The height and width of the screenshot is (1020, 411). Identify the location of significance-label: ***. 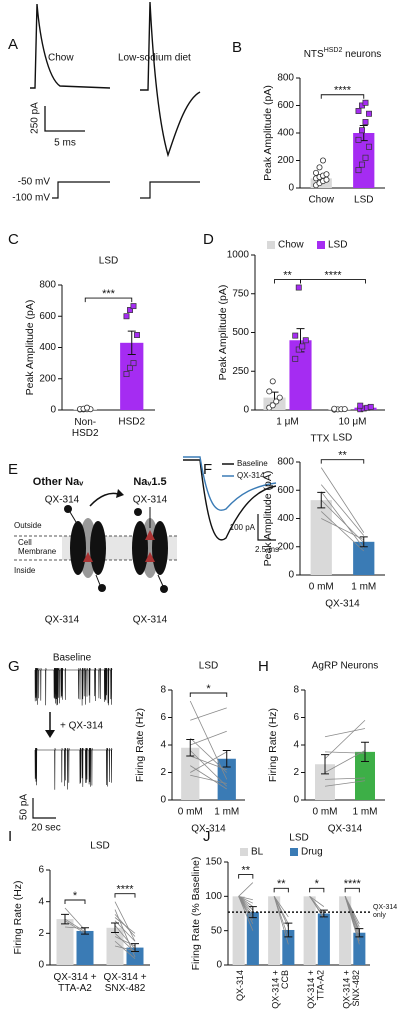
(109, 294).